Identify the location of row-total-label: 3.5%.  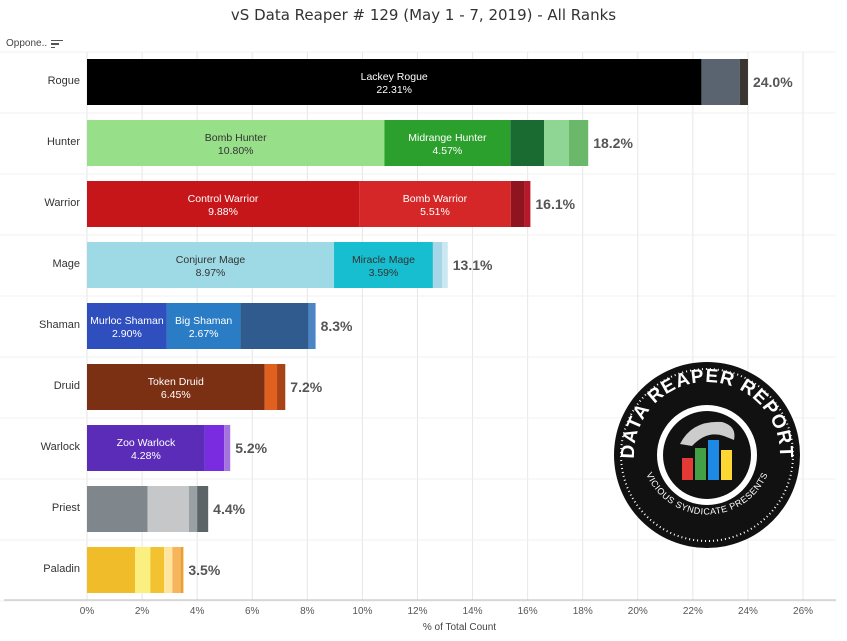
(204, 570).